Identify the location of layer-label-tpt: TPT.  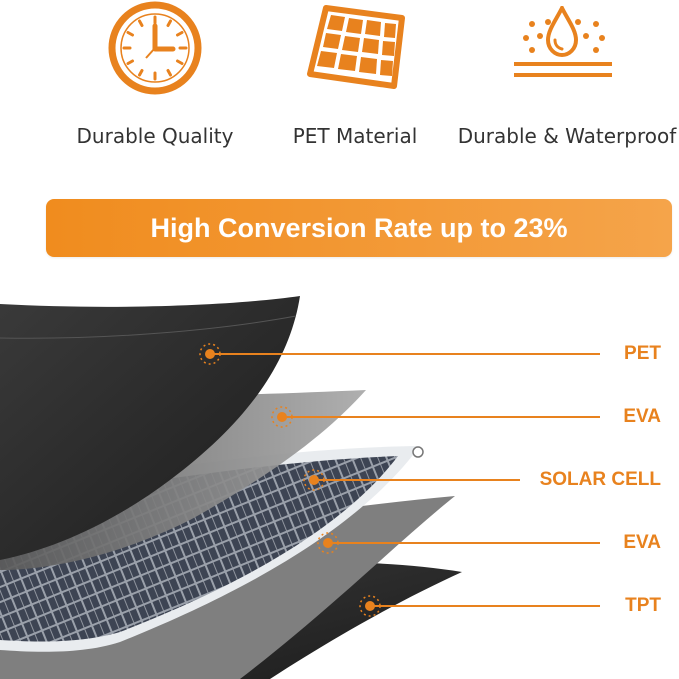
(643, 605).